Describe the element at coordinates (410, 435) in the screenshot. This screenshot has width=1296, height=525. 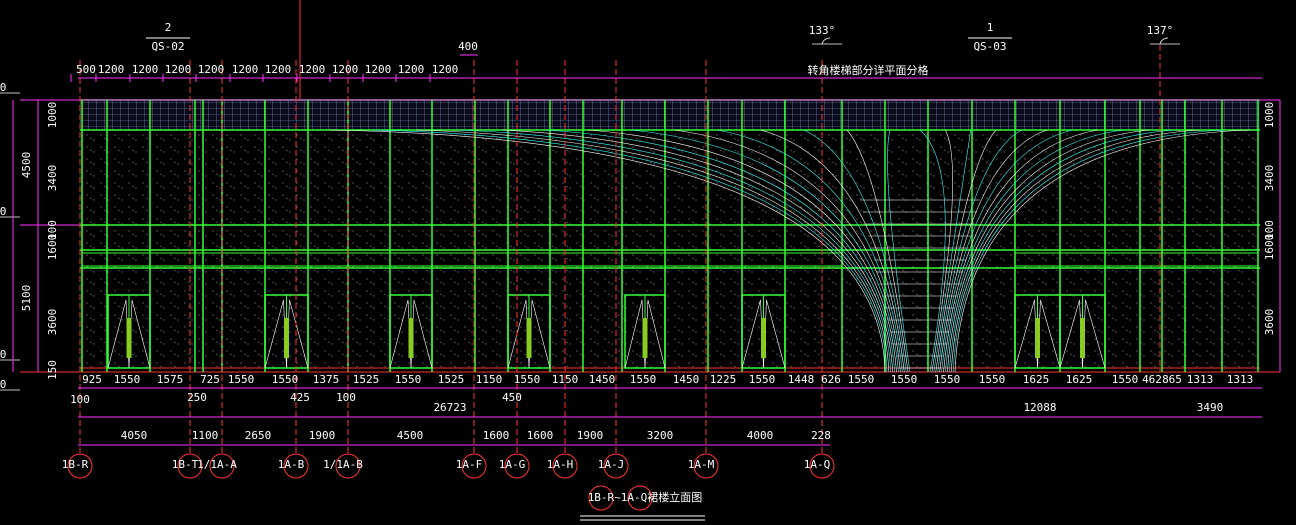
I see `bottom-dimension: 4500` at that location.